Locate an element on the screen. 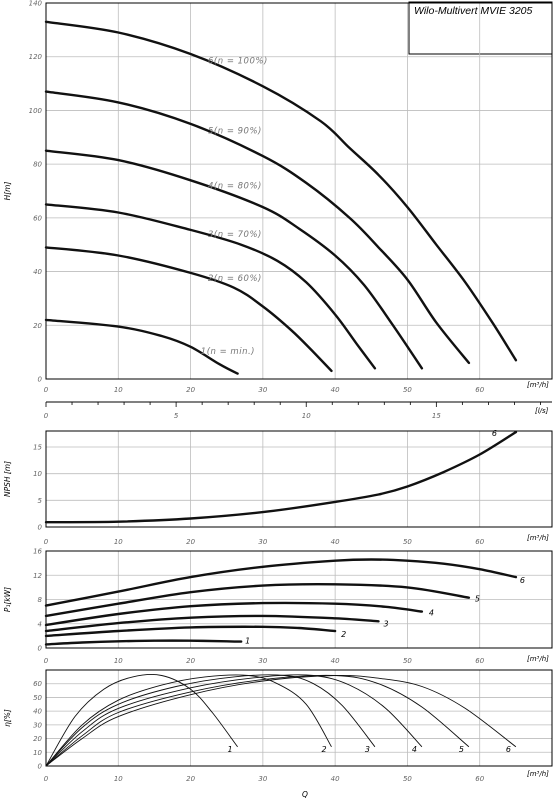  y-axis-label: NPSH [m] is located at coordinates (7, 479).